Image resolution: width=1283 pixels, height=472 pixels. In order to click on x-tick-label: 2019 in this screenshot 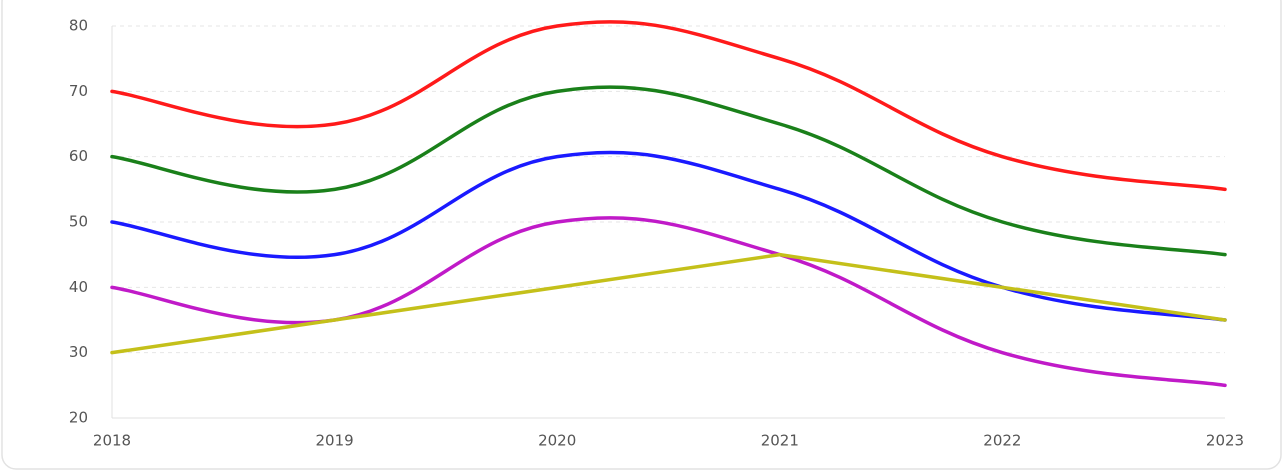, I will do `click(335, 441)`.